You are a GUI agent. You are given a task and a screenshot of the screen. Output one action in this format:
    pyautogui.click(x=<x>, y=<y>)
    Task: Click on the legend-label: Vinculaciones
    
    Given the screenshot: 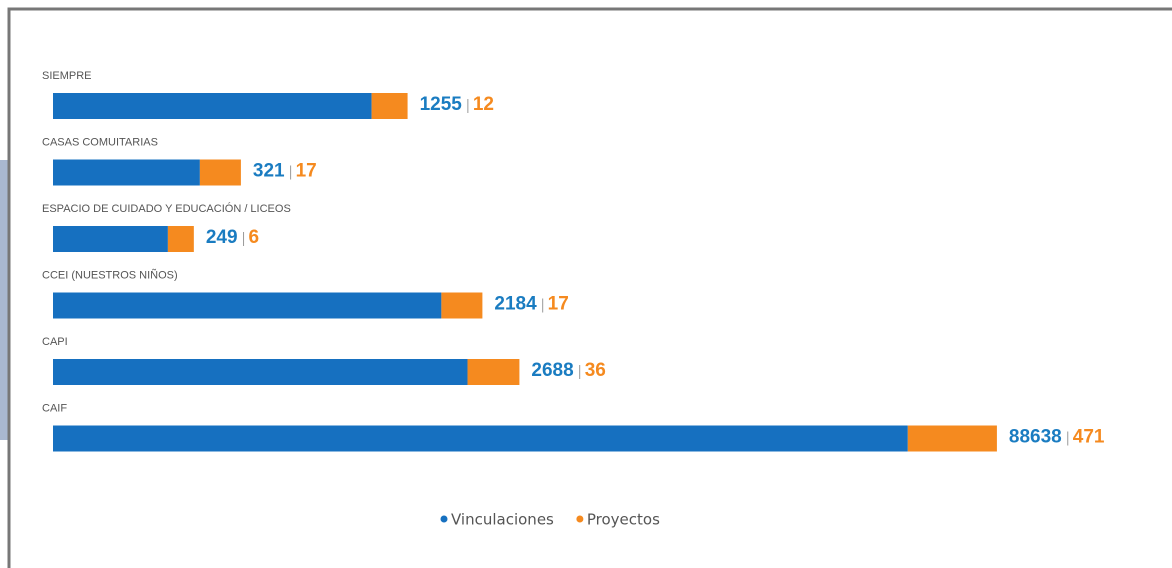 What is the action you would take?
    pyautogui.click(x=502, y=520)
    